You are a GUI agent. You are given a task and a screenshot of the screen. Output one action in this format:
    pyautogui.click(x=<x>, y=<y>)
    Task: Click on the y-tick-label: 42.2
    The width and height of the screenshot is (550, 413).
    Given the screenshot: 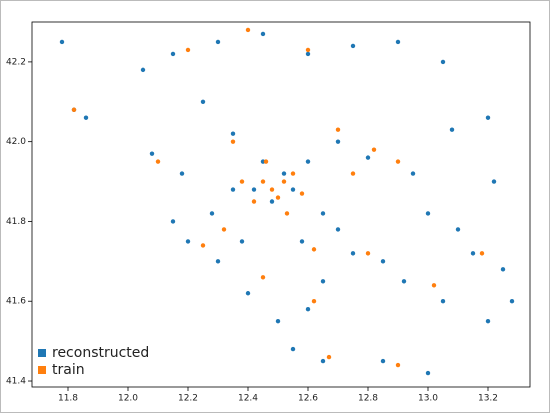 What is the action you would take?
    pyautogui.click(x=16, y=62)
    